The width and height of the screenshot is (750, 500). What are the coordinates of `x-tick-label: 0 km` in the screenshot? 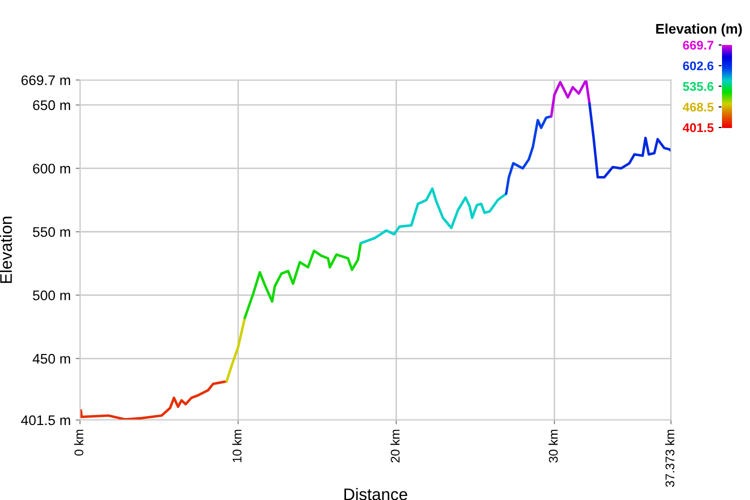 It's located at (79, 443).